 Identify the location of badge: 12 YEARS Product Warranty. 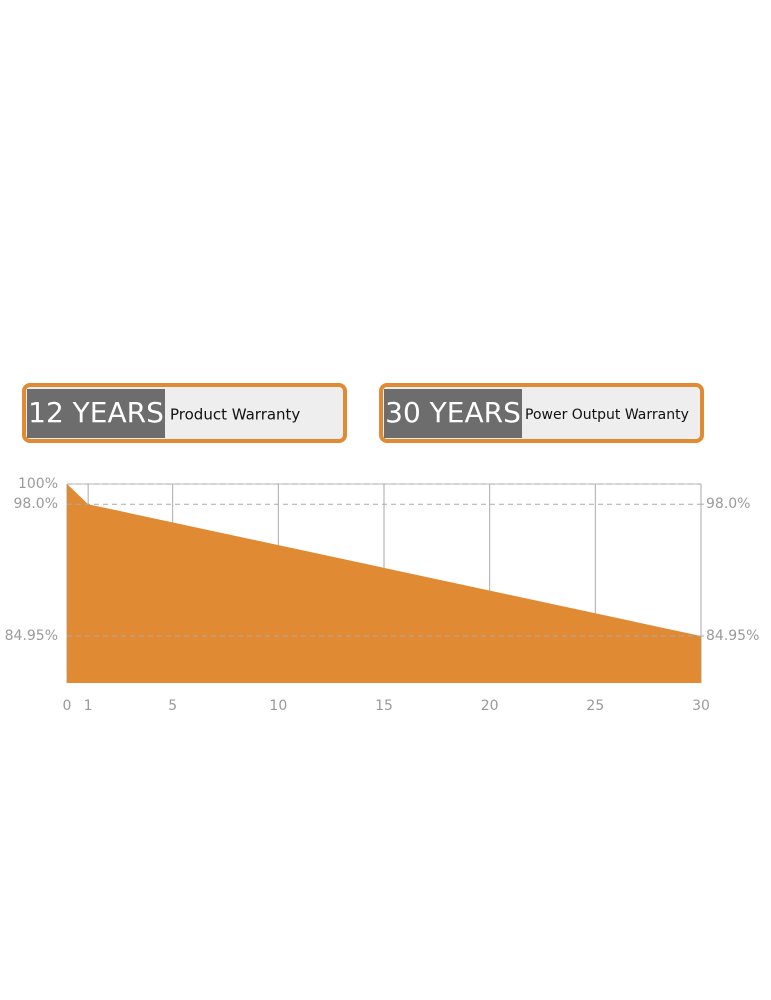
(184, 413).